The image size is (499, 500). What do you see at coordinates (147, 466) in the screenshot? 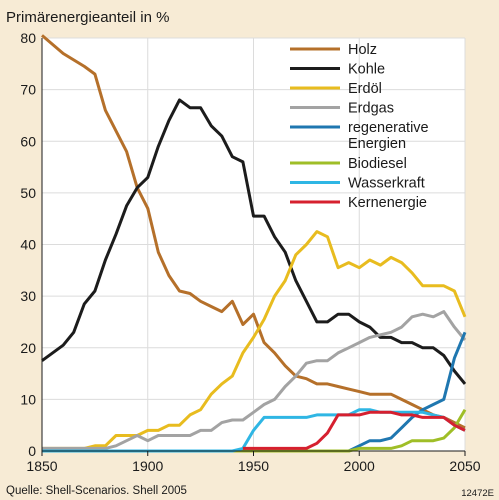
I see `x-tick-label: 1900` at bounding box center [147, 466].